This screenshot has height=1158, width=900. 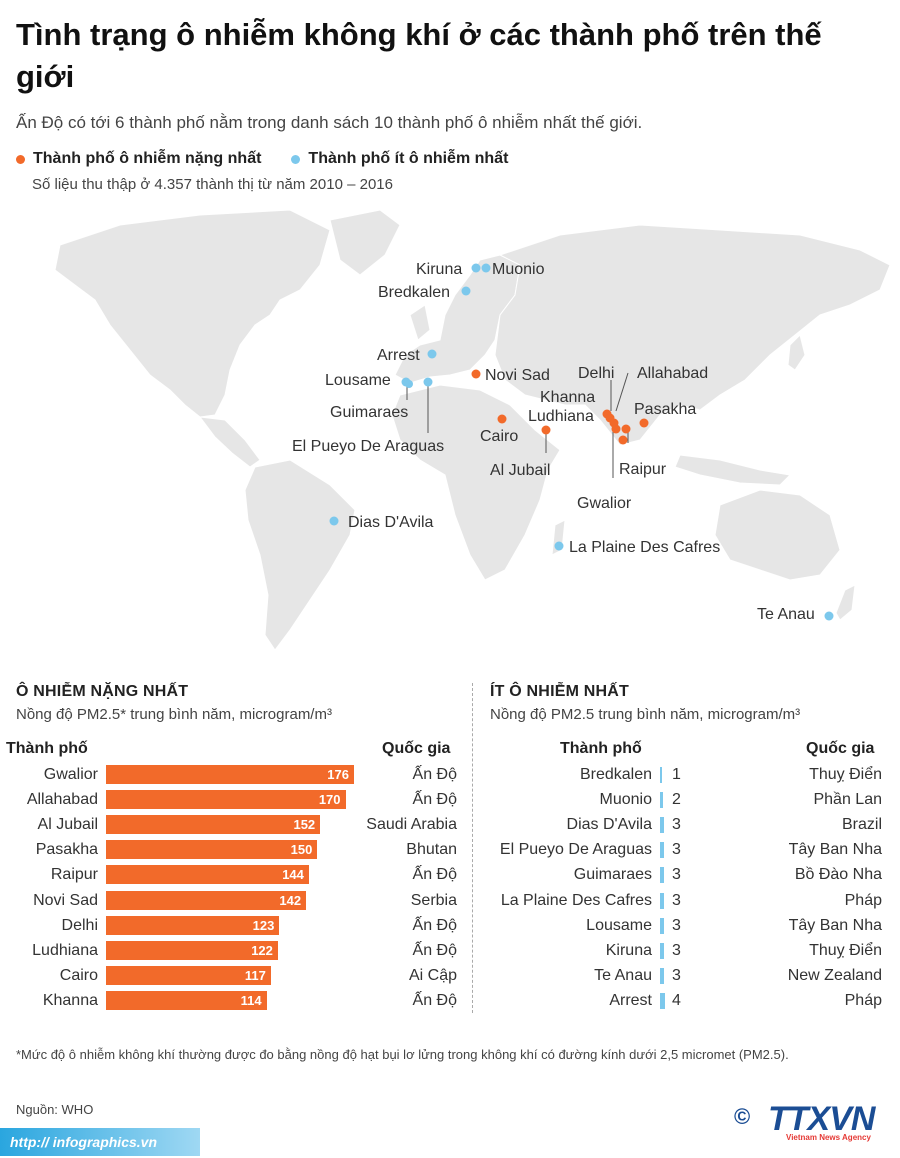 What do you see at coordinates (230, 774) in the screenshot?
I see `polluted-bar: 176` at bounding box center [230, 774].